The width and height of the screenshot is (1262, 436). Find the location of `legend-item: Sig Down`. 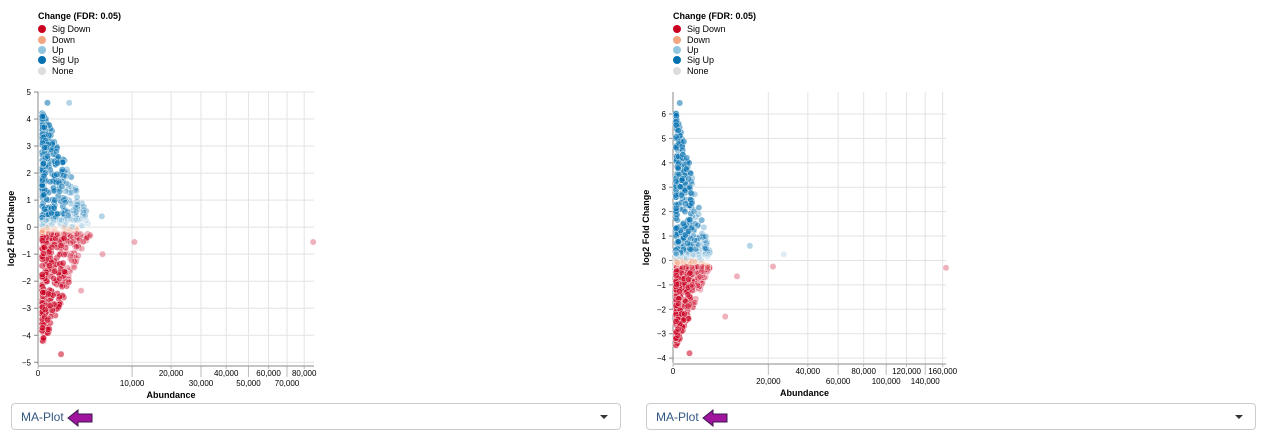

legend-item: Sig Down is located at coordinates (79, 29).